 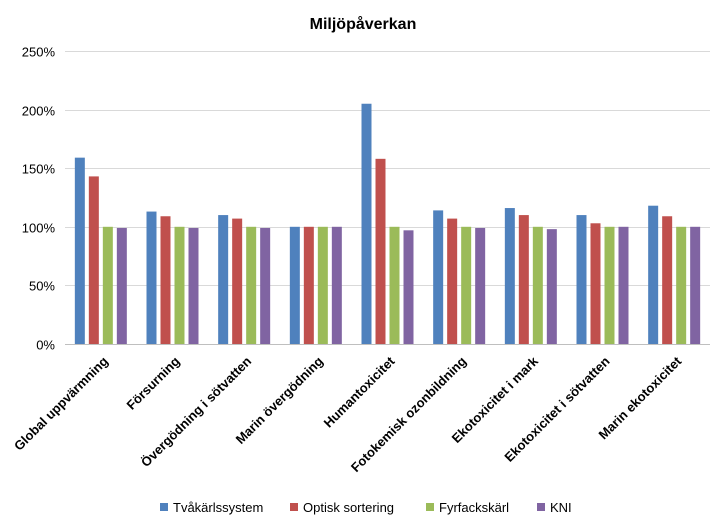 I want to click on y-tick-label: 100%, so click(x=39, y=228).